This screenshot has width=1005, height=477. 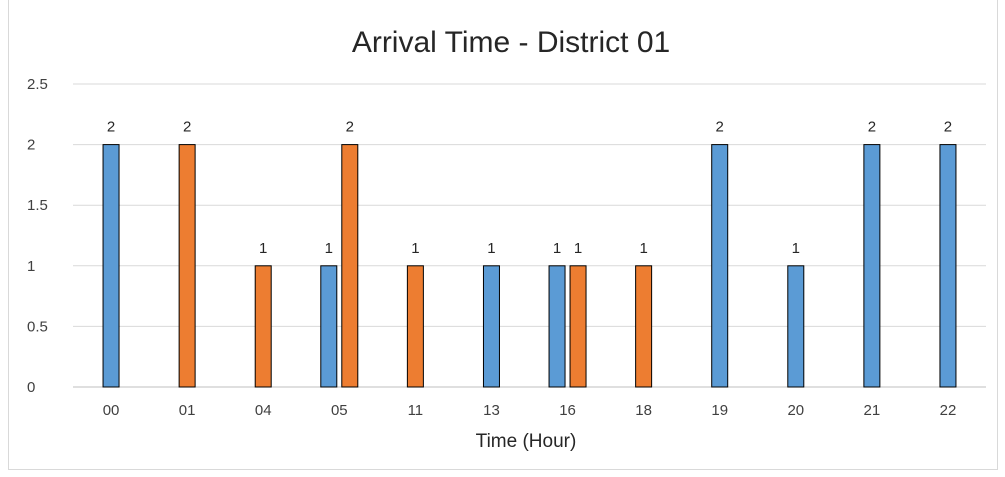 What do you see at coordinates (339, 410) in the screenshot?
I see `x-tick-label: 05` at bounding box center [339, 410].